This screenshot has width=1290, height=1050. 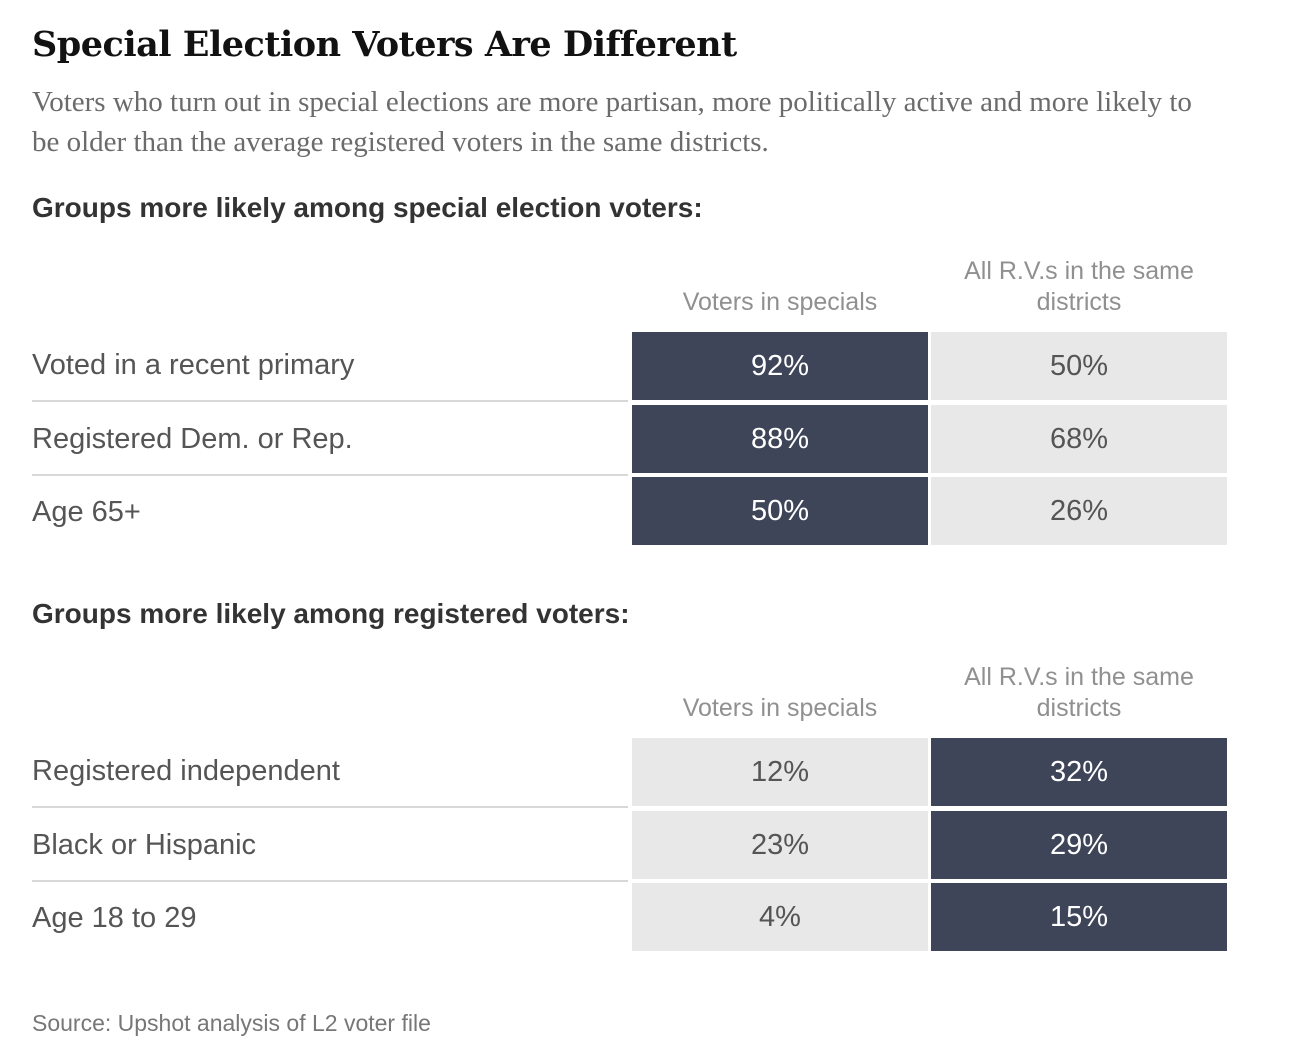 I want to click on row-label: Registered independent, so click(x=330, y=772).